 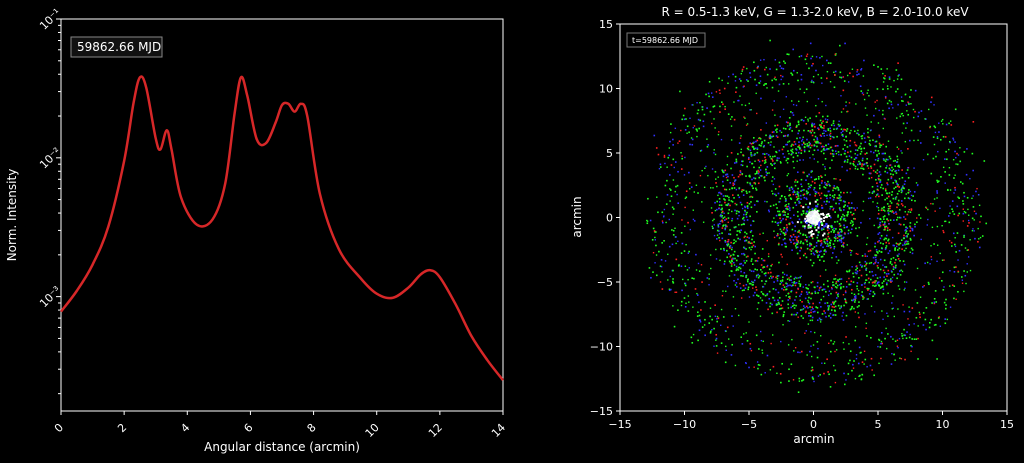 What do you see at coordinates (609, 153) in the screenshot?
I see `image-y-tick-label: 5` at bounding box center [609, 153].